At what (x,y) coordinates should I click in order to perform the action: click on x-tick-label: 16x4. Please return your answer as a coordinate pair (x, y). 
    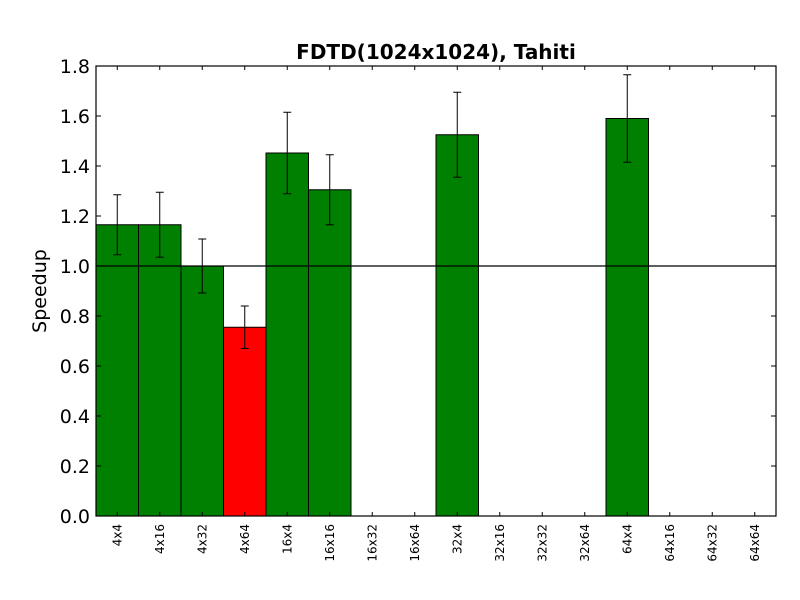
    Looking at the image, I should click on (287, 539).